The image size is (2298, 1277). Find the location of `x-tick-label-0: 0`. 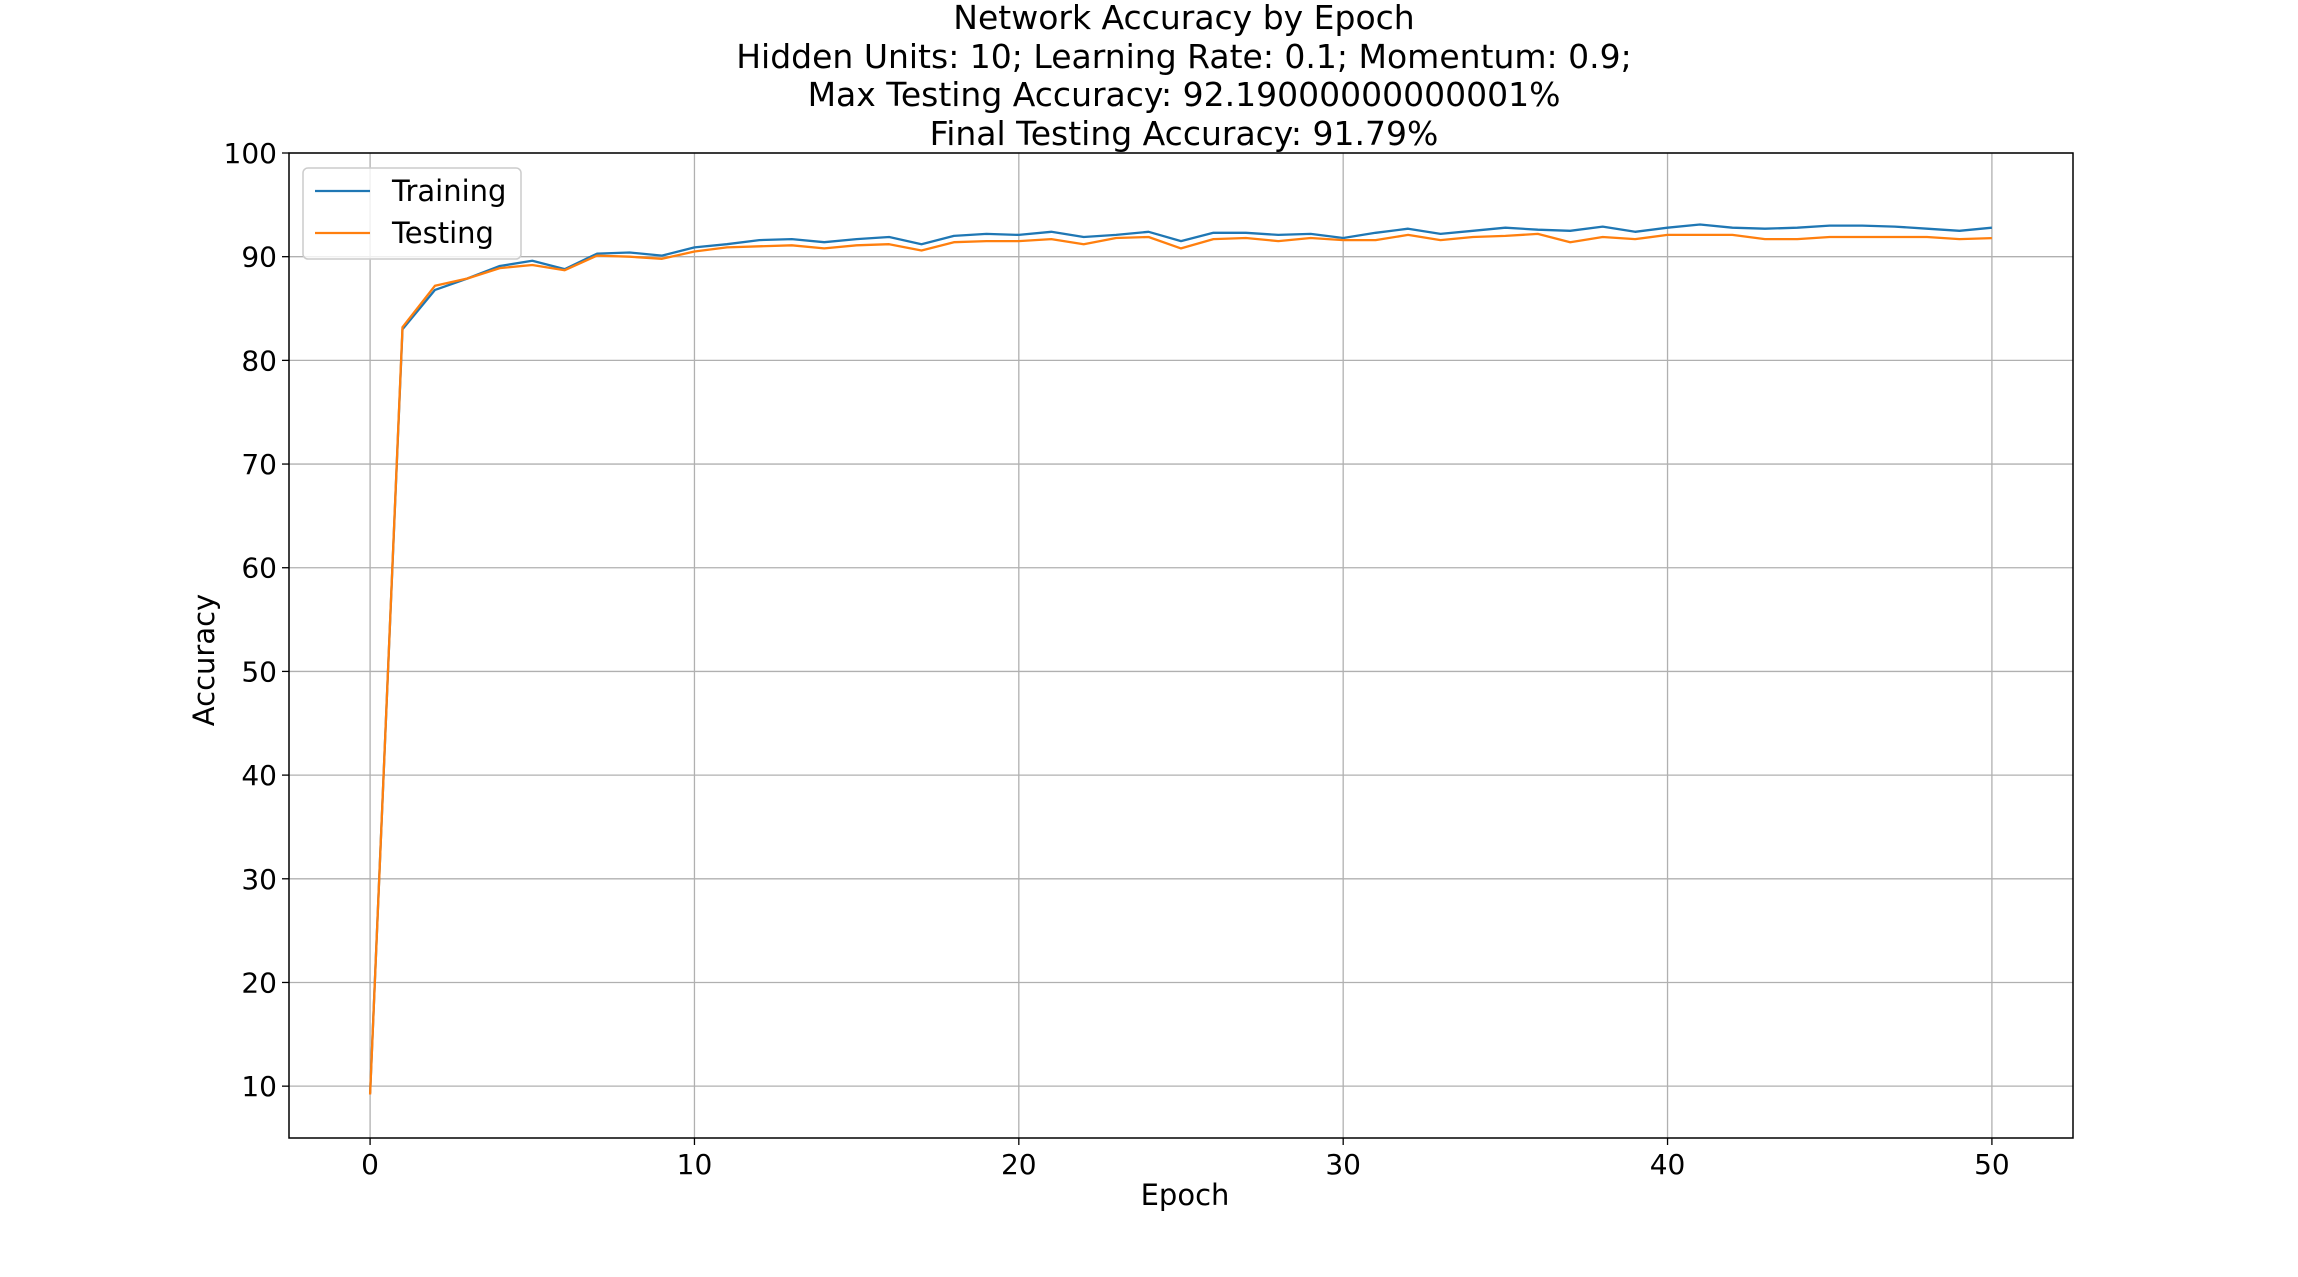

x-tick-label-0: 0 is located at coordinates (370, 1164).